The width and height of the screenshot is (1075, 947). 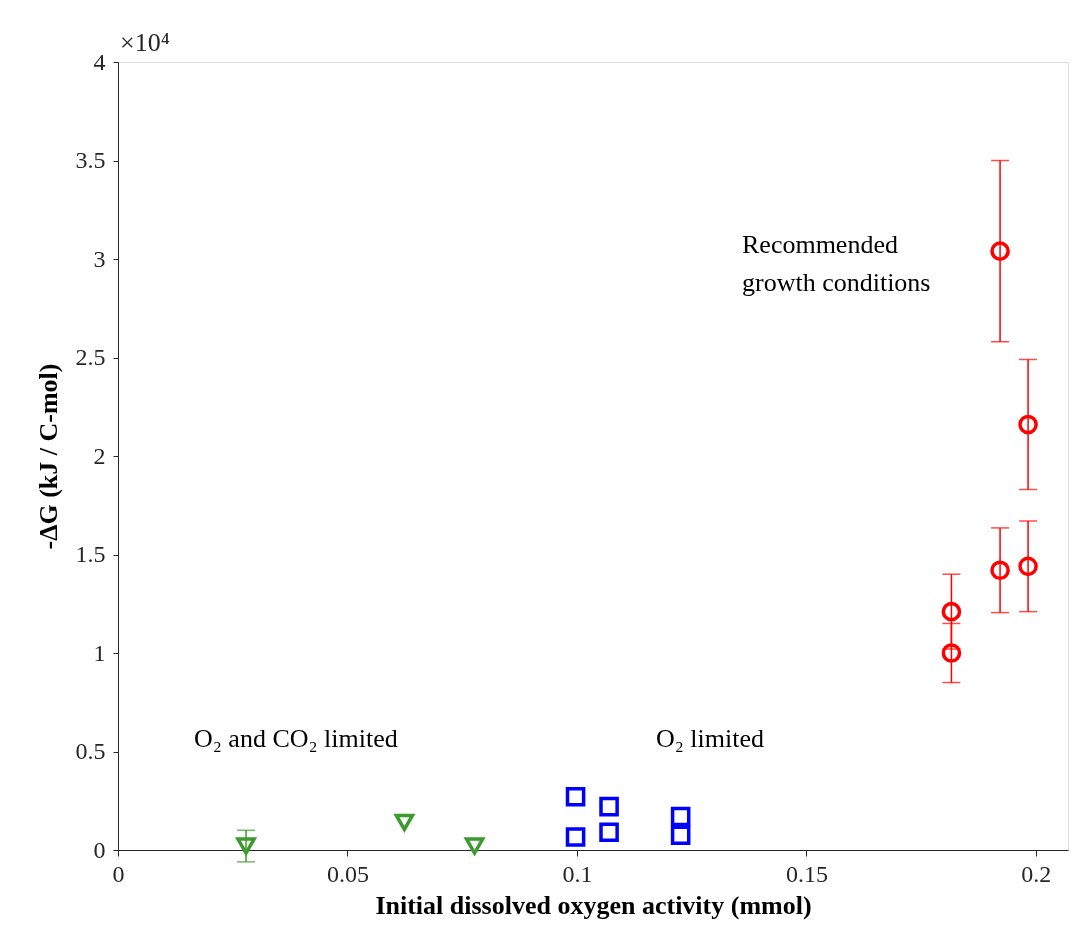 What do you see at coordinates (99, 61) in the screenshot?
I see `y-tick-label: 4` at bounding box center [99, 61].